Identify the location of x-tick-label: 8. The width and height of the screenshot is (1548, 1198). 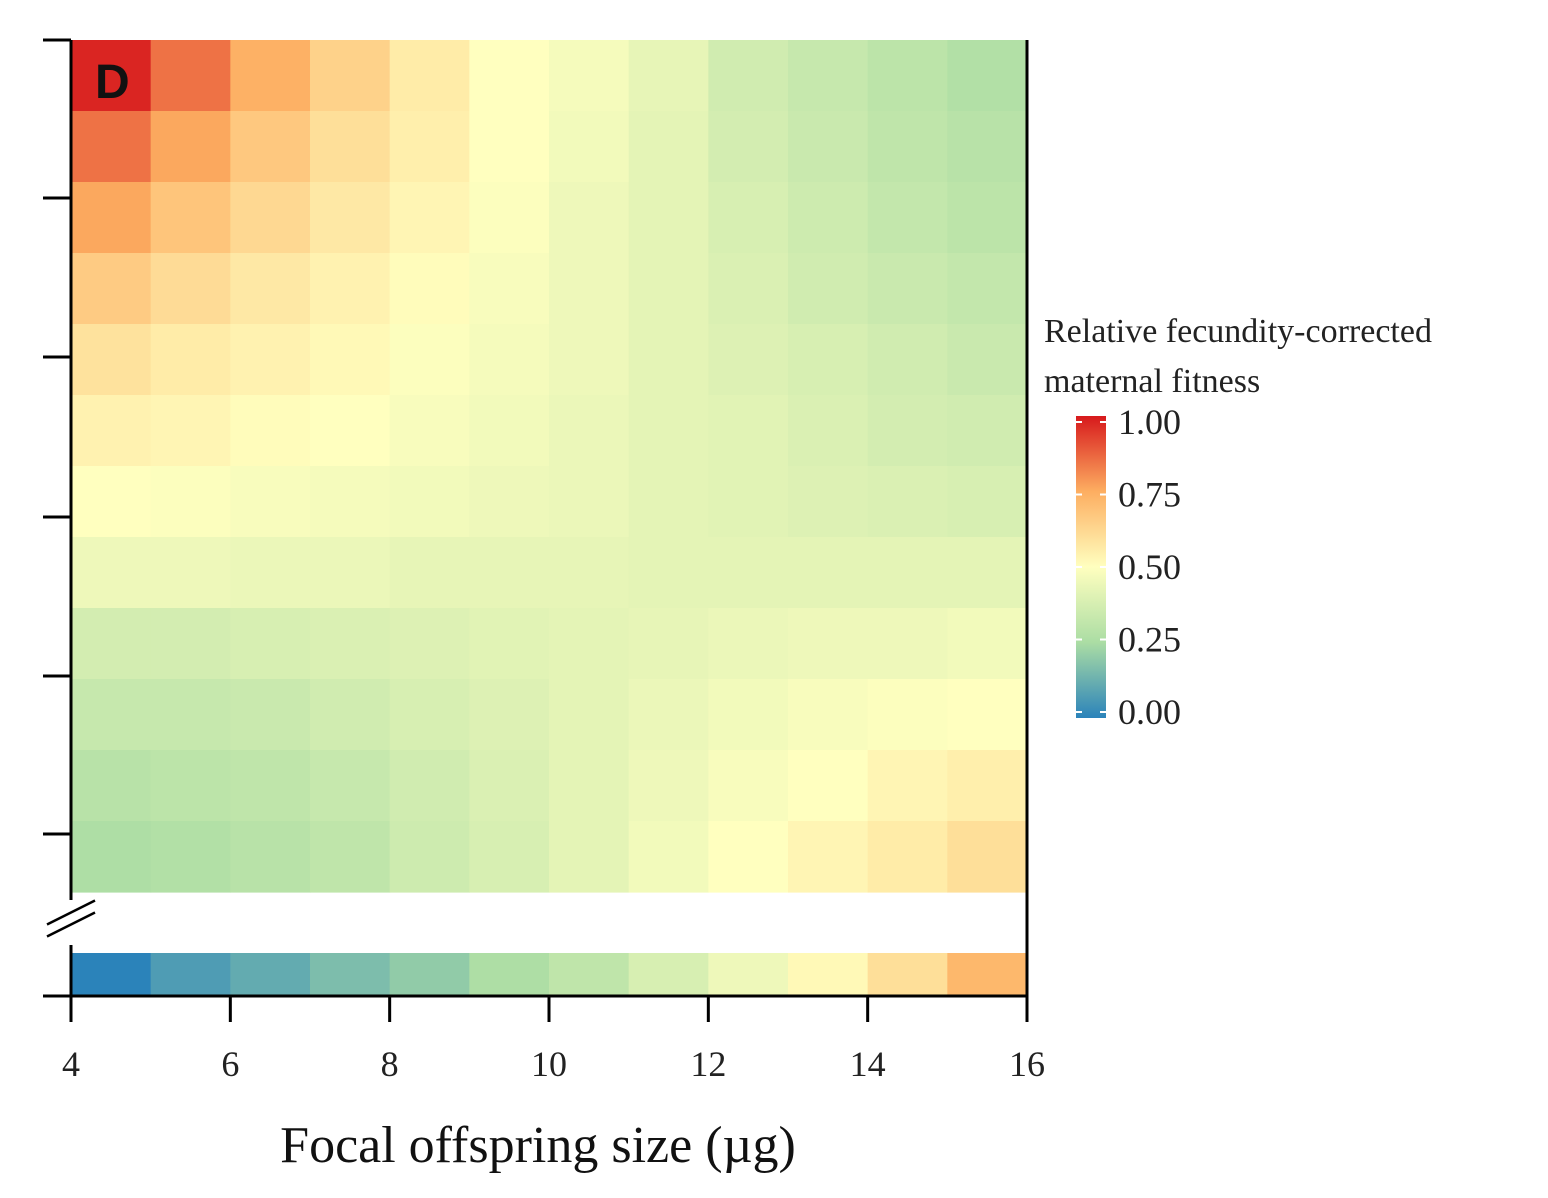
(390, 1064).